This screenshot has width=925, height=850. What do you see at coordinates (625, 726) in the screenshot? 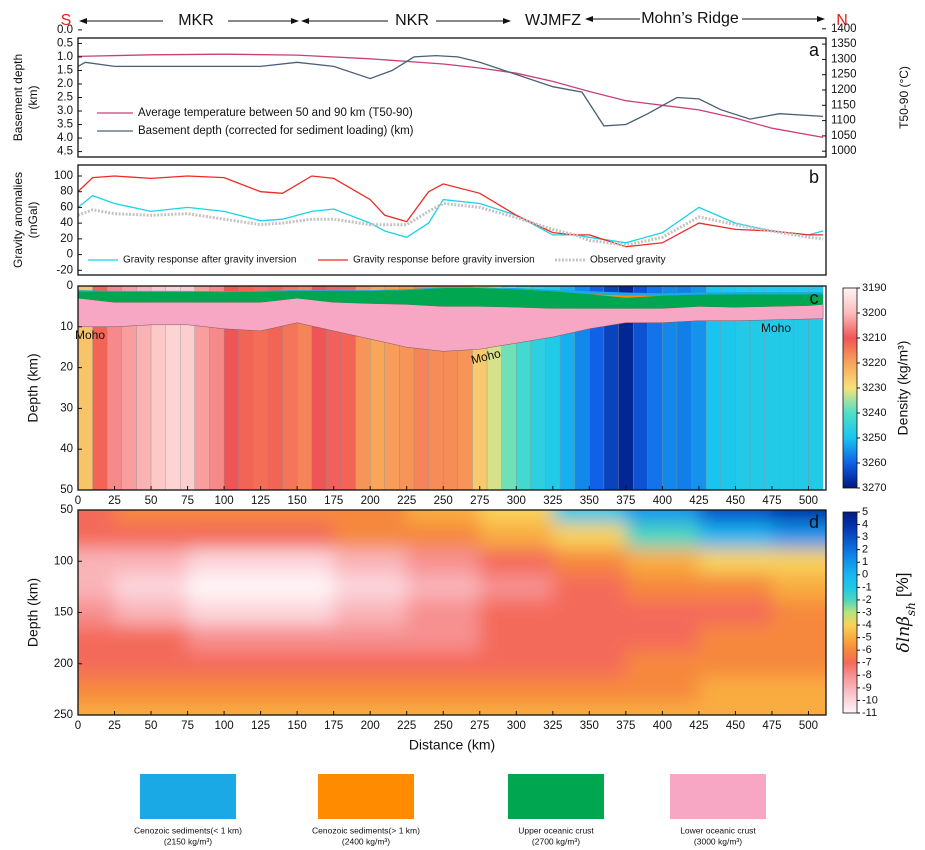
I see `x-tick-label: 375` at bounding box center [625, 726].